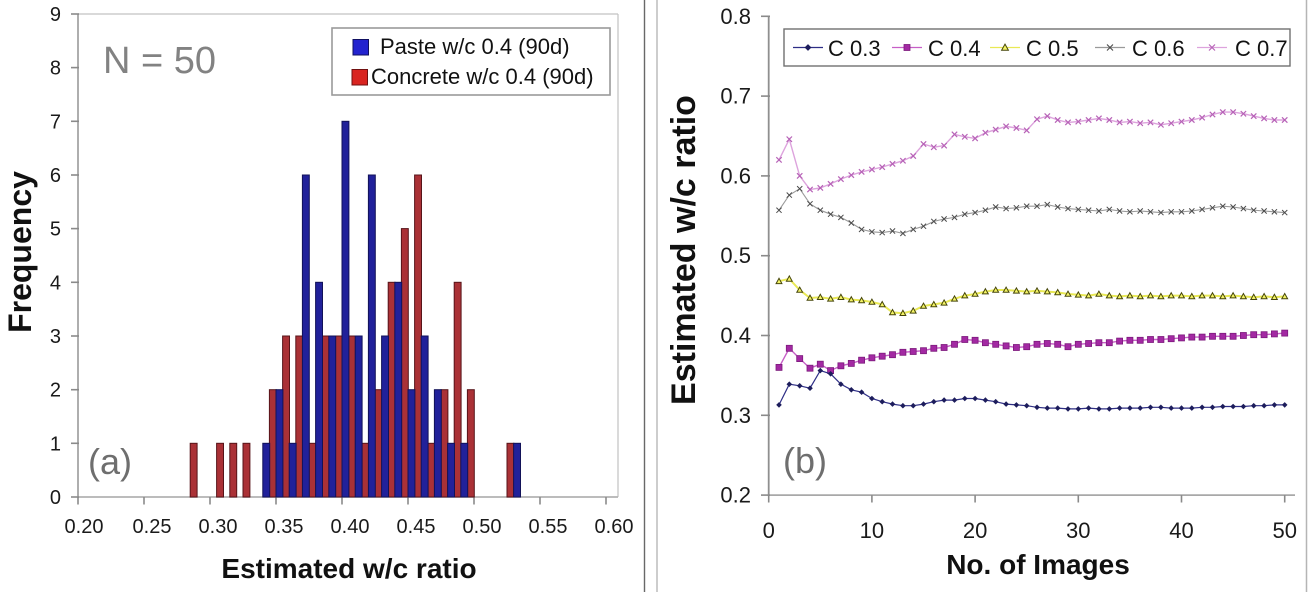 The width and height of the screenshot is (1308, 597). Describe the element at coordinates (975, 530) in the screenshot. I see `svg-text: 20` at that location.